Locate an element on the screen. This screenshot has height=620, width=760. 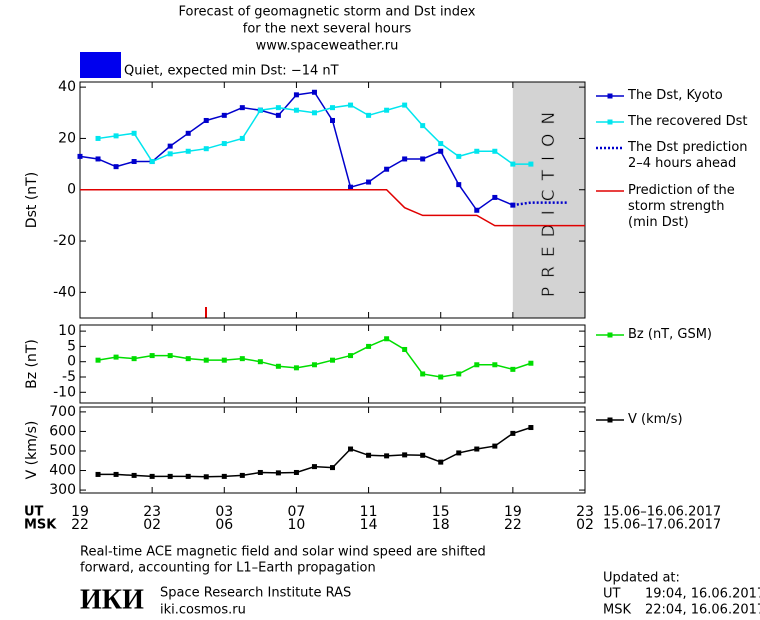
updated-zone: UT is located at coordinates (612, 594).